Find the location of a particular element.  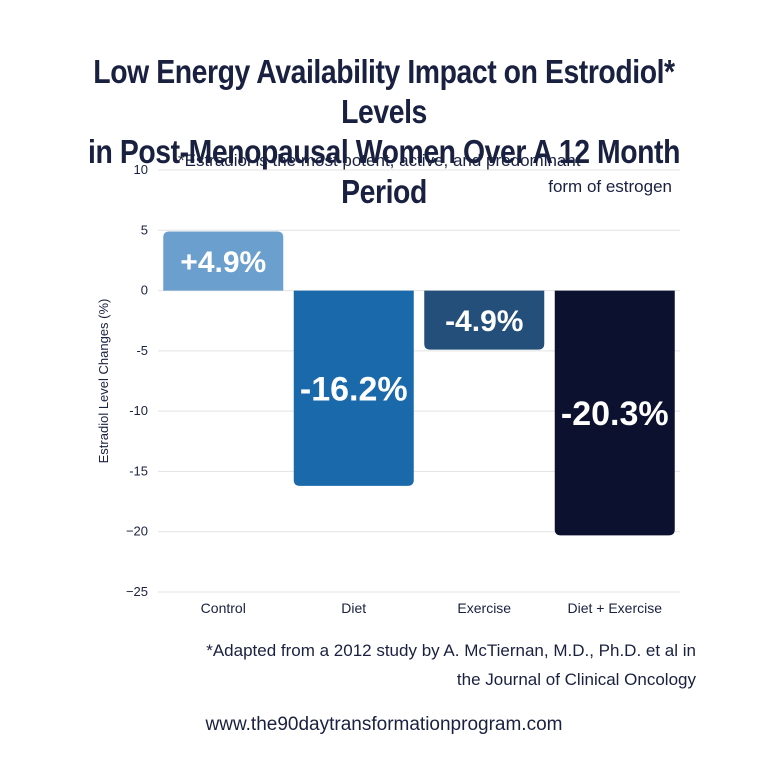

y-tick-label: −20 is located at coordinates (137, 531).